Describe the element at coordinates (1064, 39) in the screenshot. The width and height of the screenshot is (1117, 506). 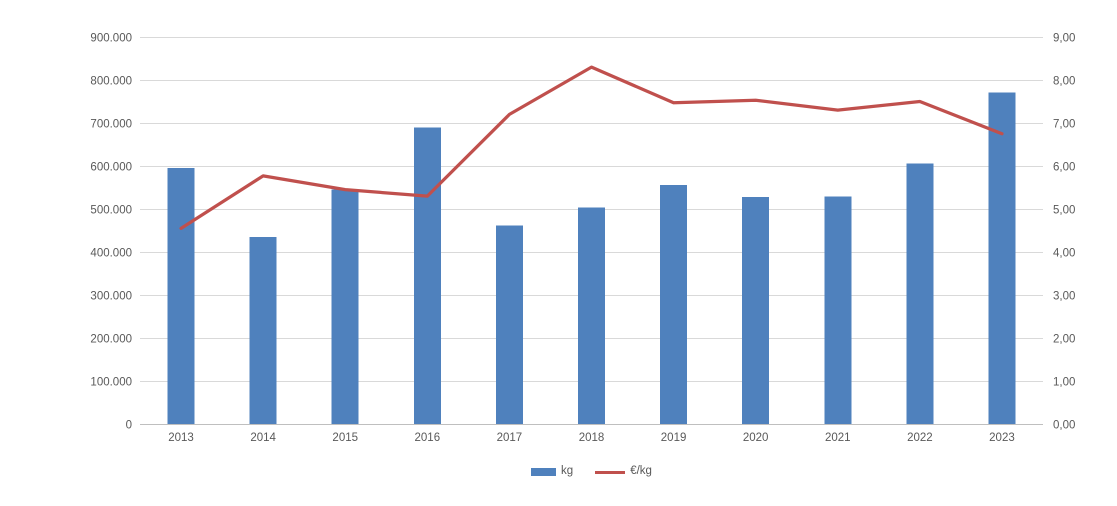
I see `y-axis-label-right: 9,00` at that location.